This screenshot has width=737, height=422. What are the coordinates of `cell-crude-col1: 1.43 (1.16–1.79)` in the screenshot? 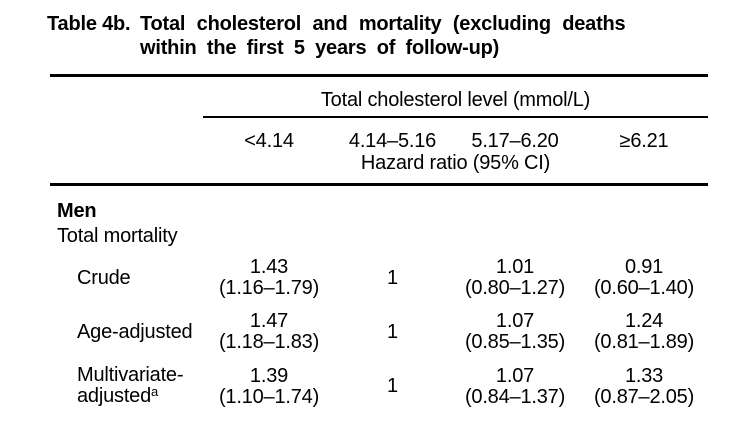 It's located at (269, 277).